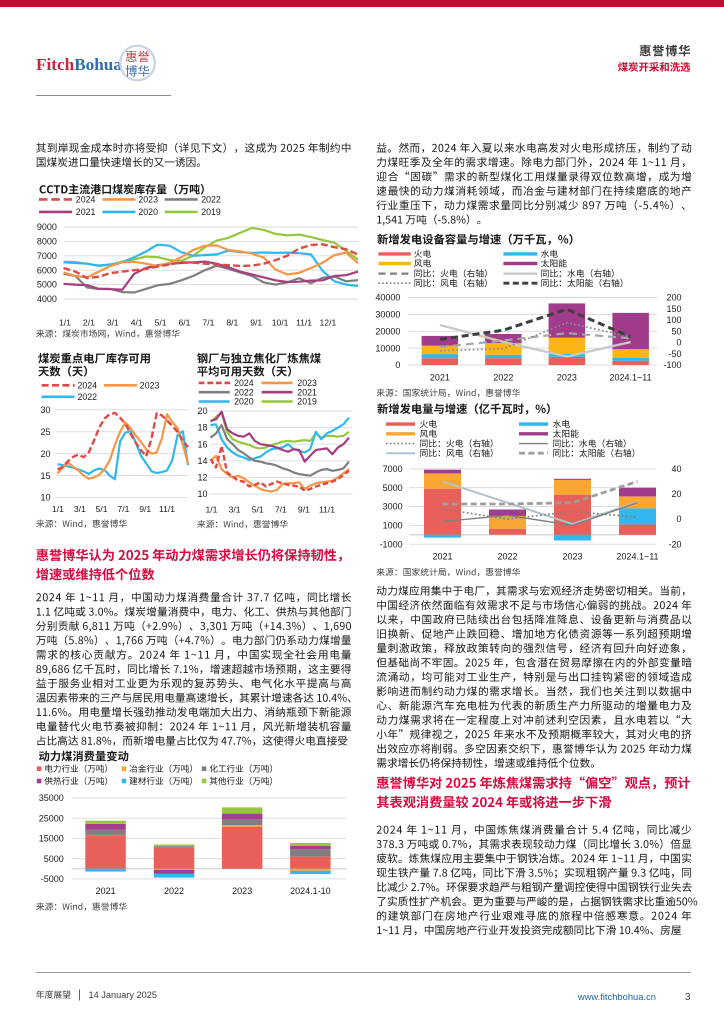 The height and width of the screenshot is (1024, 724). What do you see at coordinates (202, 478) in the screenshot?
I see `svg-text: 12` at bounding box center [202, 478].